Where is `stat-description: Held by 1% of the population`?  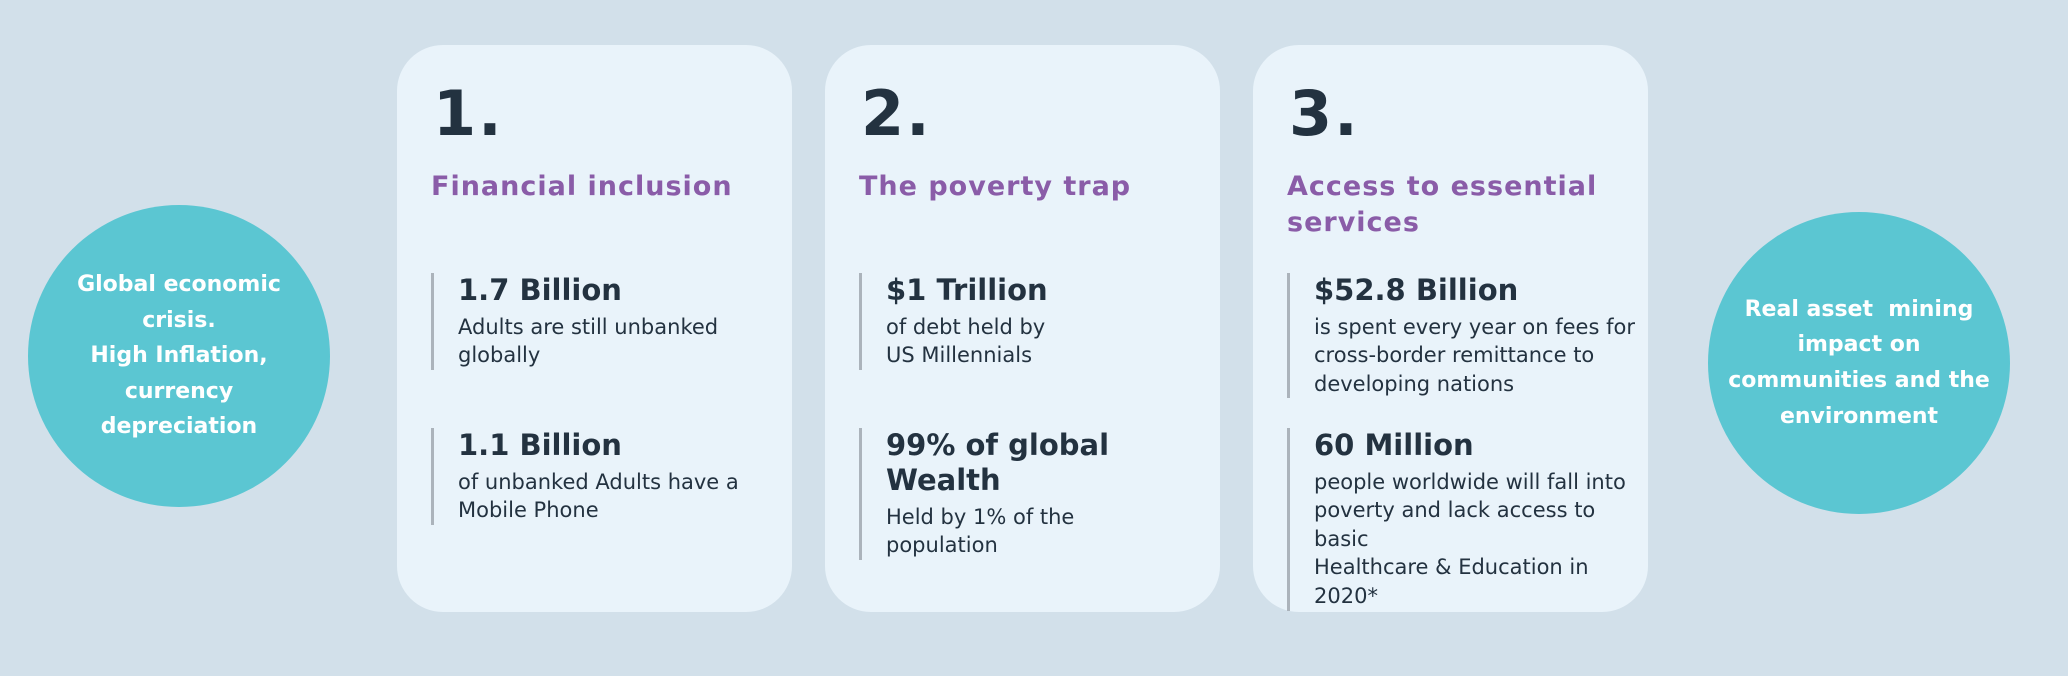 stat-description: Held by 1% of the population is located at coordinates (980, 531).